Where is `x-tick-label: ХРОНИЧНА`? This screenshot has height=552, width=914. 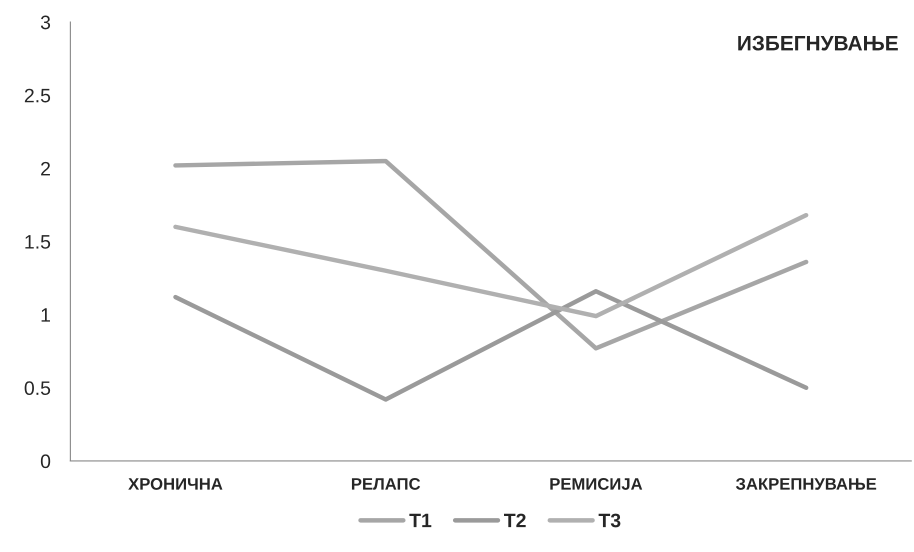 x-tick-label: ХРОНИЧНА is located at coordinates (175, 484).